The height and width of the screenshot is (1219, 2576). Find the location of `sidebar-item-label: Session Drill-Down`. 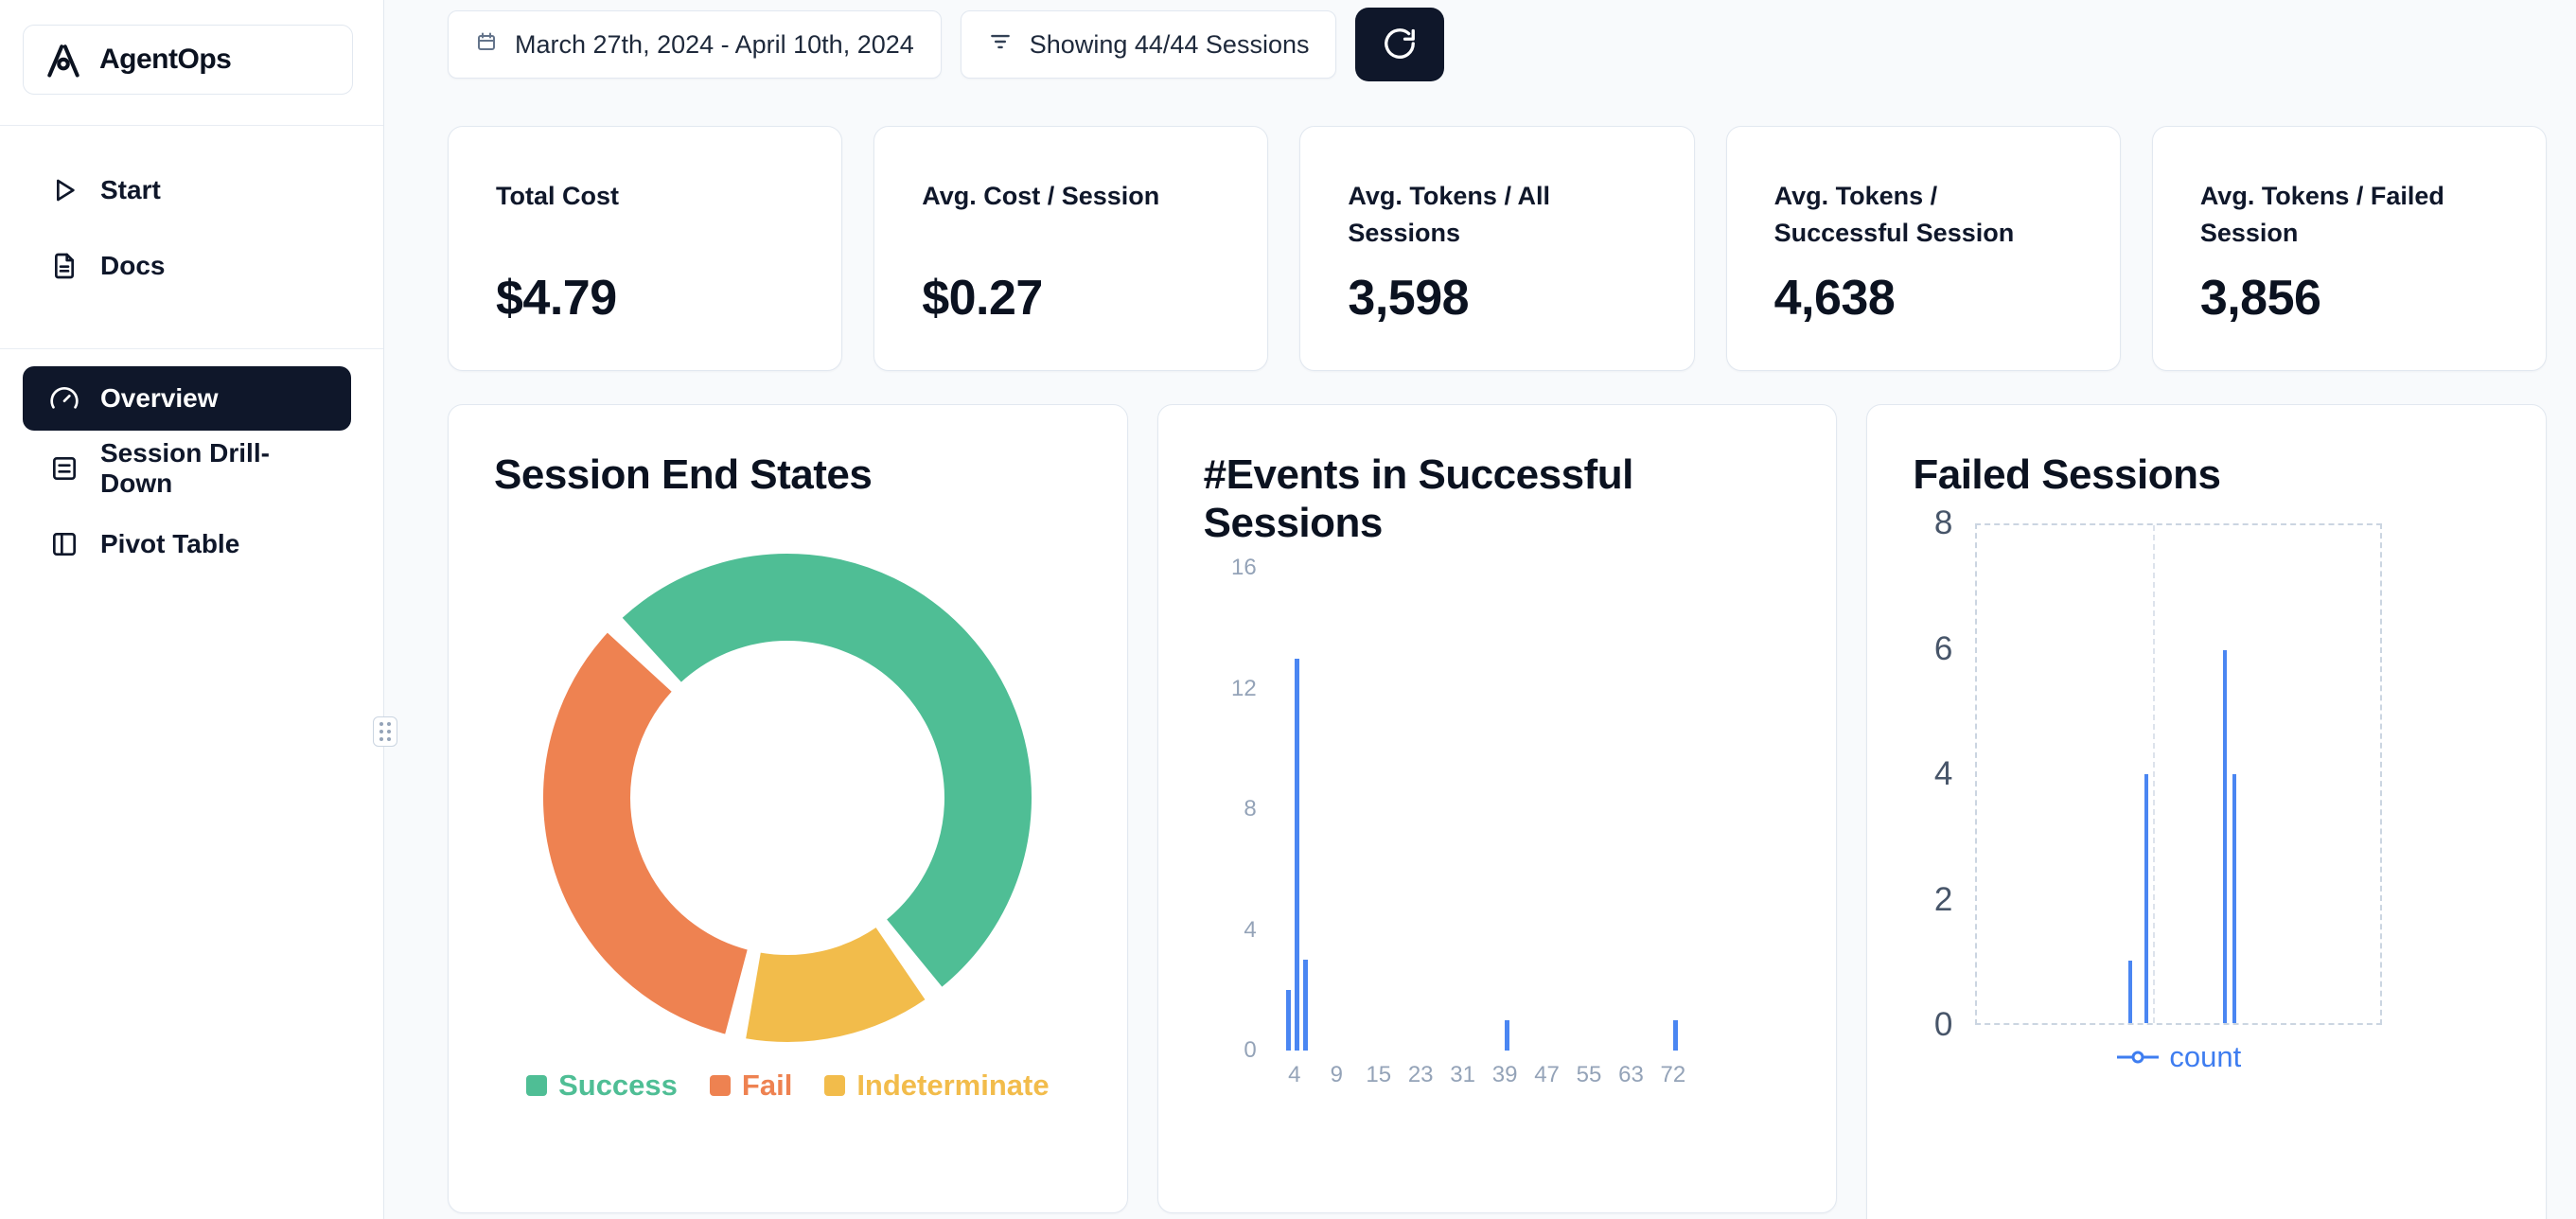

sidebar-item-label: Session Drill-Down is located at coordinates (185, 468).